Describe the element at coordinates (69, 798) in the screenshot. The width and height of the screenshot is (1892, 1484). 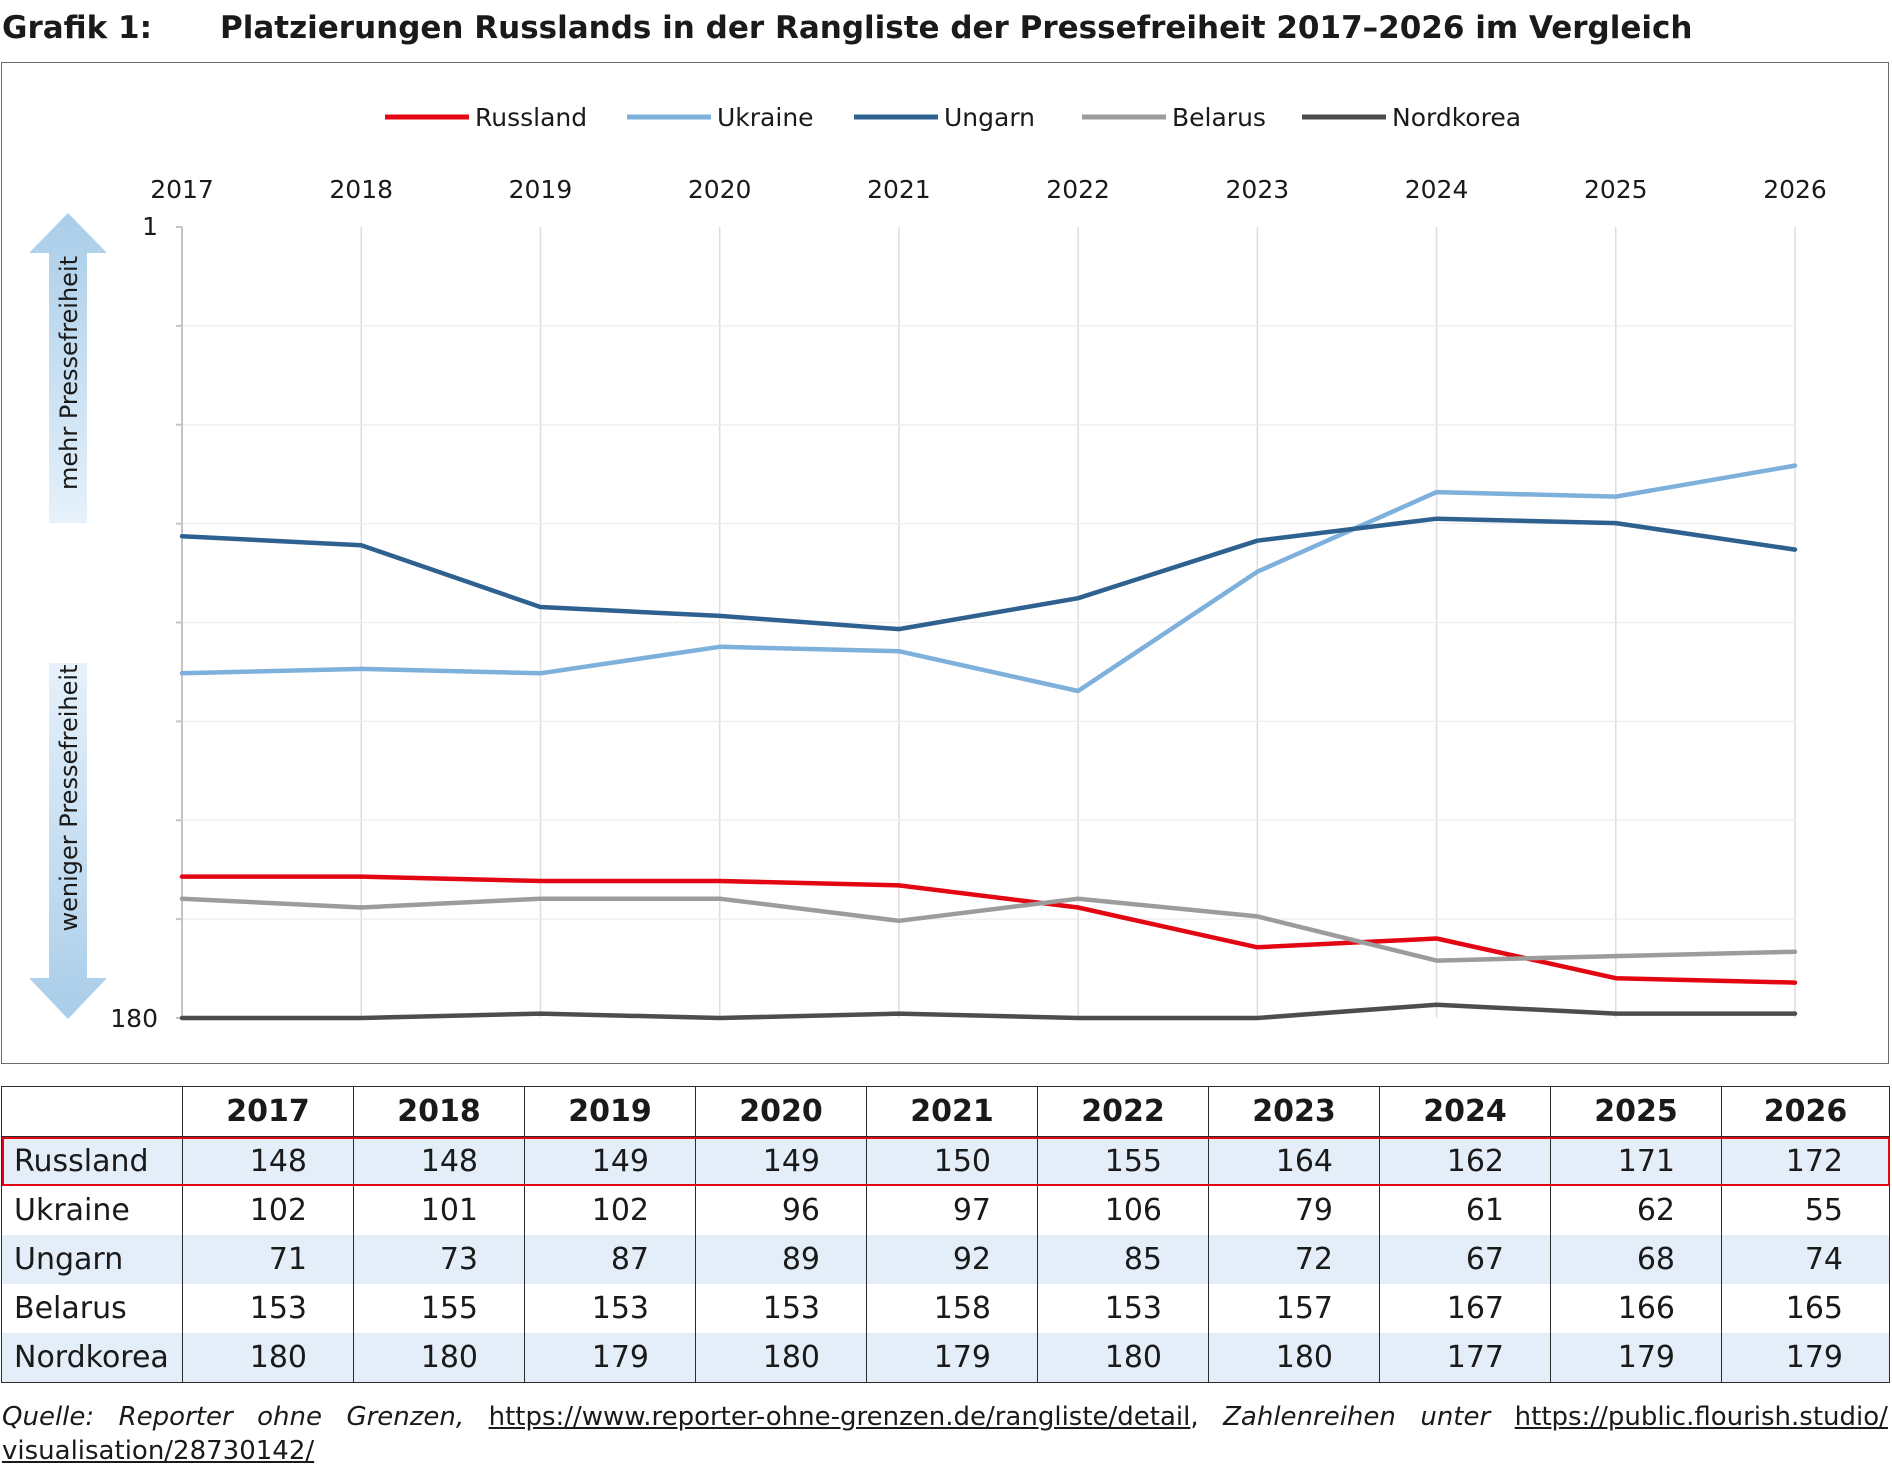
I see `arrow-down-label: weniger Pressefreiheit` at that location.